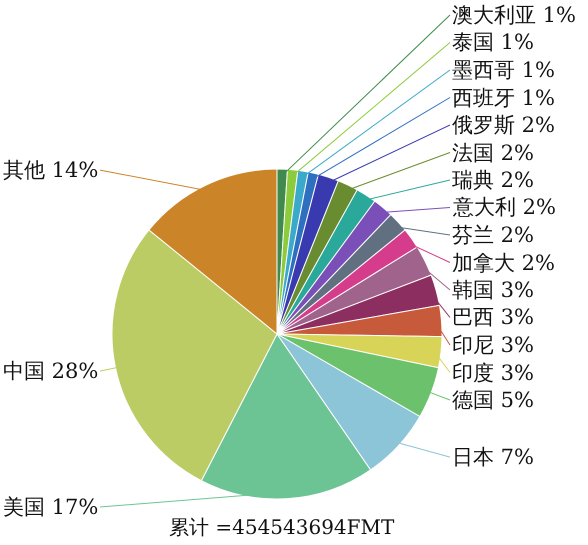  What do you see at coordinates (493, 317) in the screenshot?
I see `slice-label: 巴西 3%` at bounding box center [493, 317].